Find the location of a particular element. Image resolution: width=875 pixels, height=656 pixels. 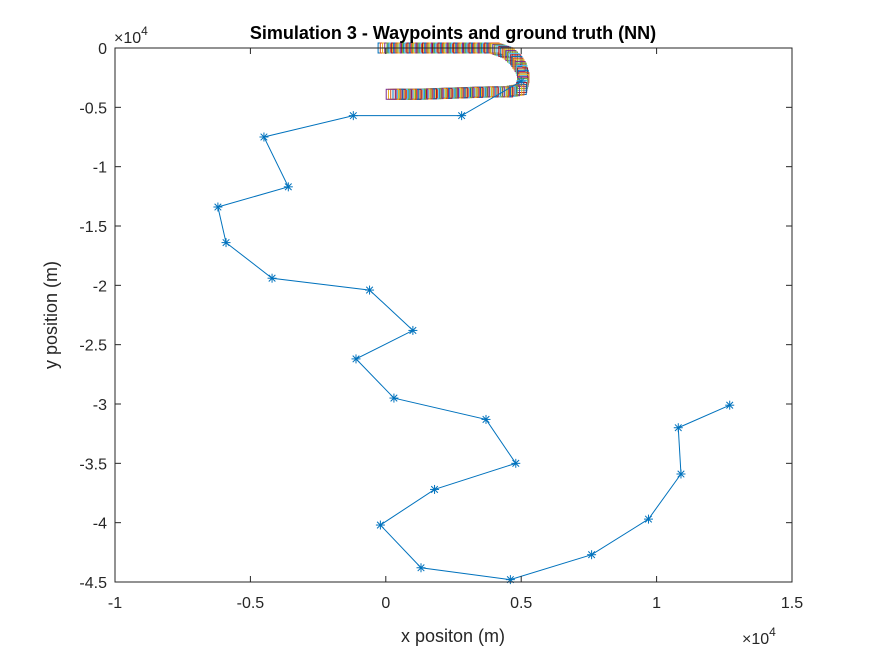

y-tick-label: -1 is located at coordinates (100, 168).